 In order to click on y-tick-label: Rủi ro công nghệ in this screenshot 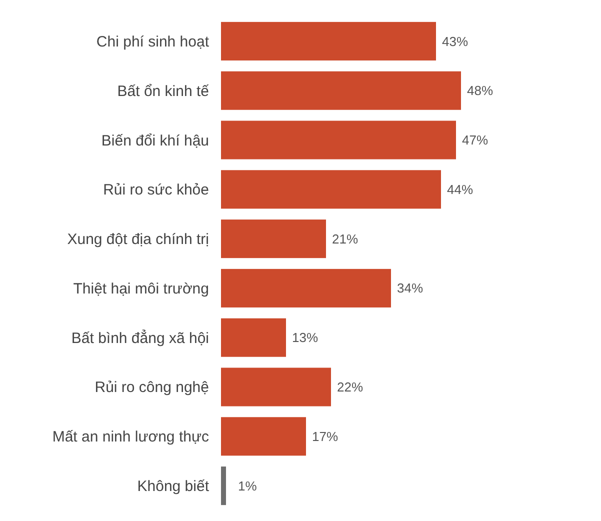, I will do `click(151, 387)`.